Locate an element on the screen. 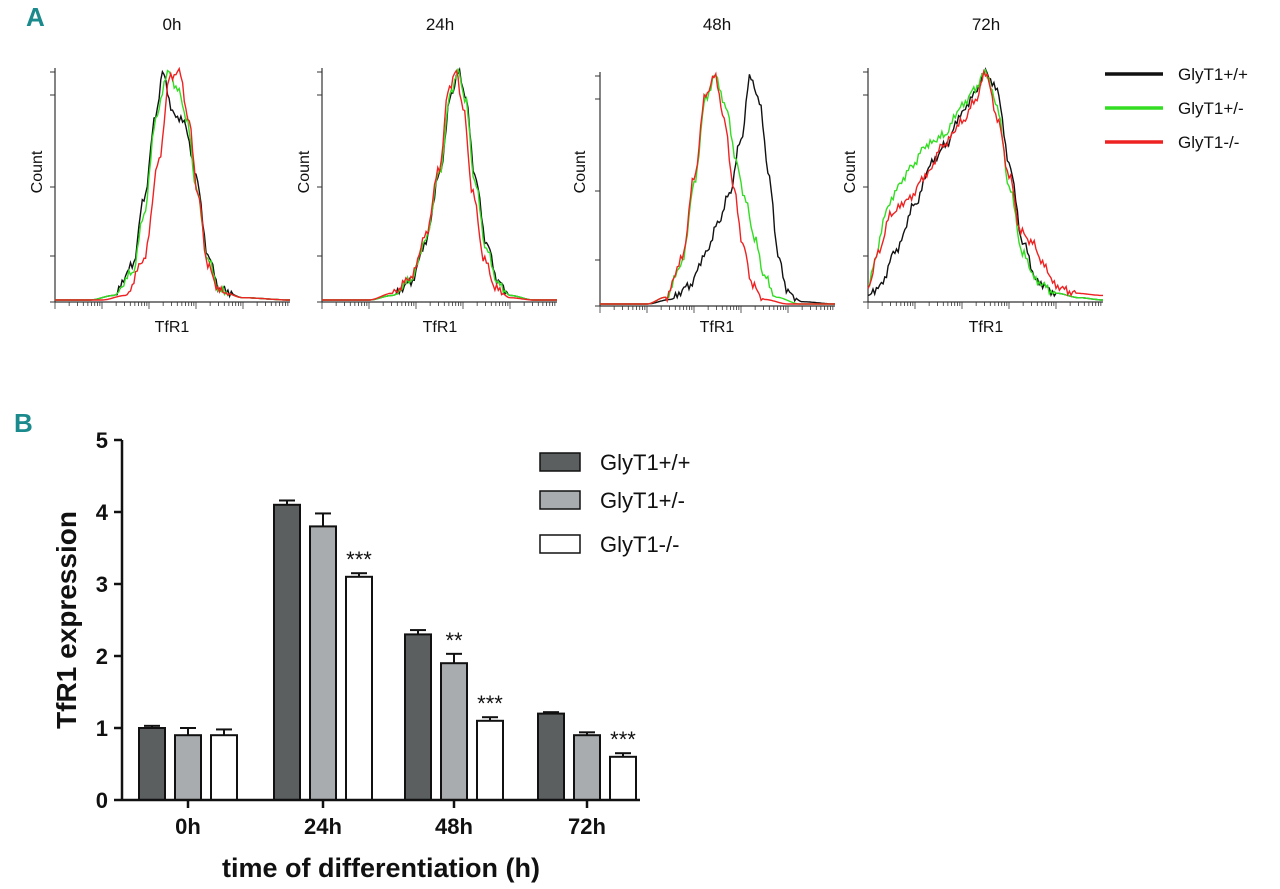 This screenshot has height=889, width=1280. legend-a-label-0: GlyT1+/+ is located at coordinates (1213, 74).